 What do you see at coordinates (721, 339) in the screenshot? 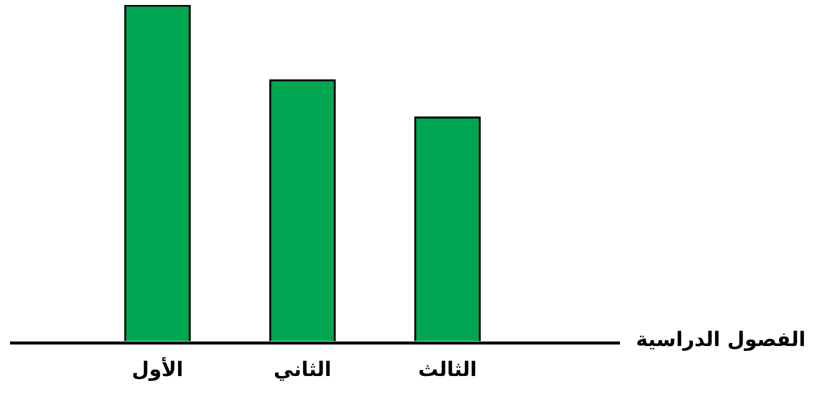
I see `x-axis-title: الفصول الدراسية` at bounding box center [721, 339].